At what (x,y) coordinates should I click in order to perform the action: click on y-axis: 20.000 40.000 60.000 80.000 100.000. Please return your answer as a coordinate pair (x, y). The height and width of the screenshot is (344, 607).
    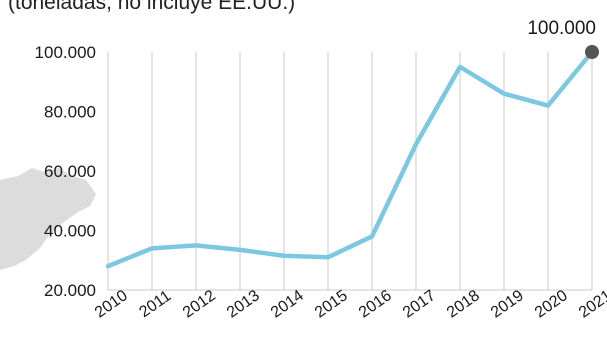
    Looking at the image, I should click on (65, 171).